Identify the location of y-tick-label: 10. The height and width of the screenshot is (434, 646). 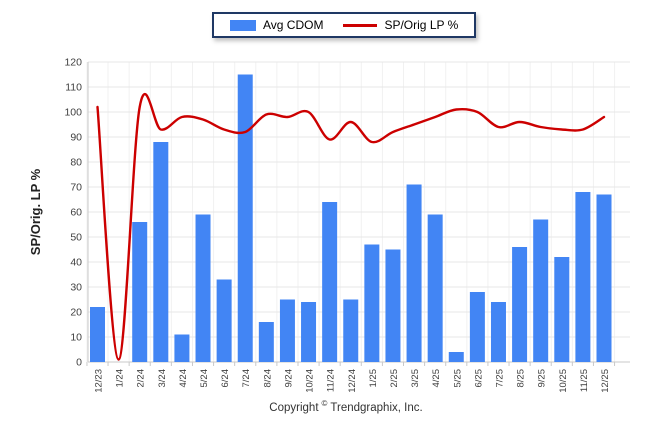
(76, 338).